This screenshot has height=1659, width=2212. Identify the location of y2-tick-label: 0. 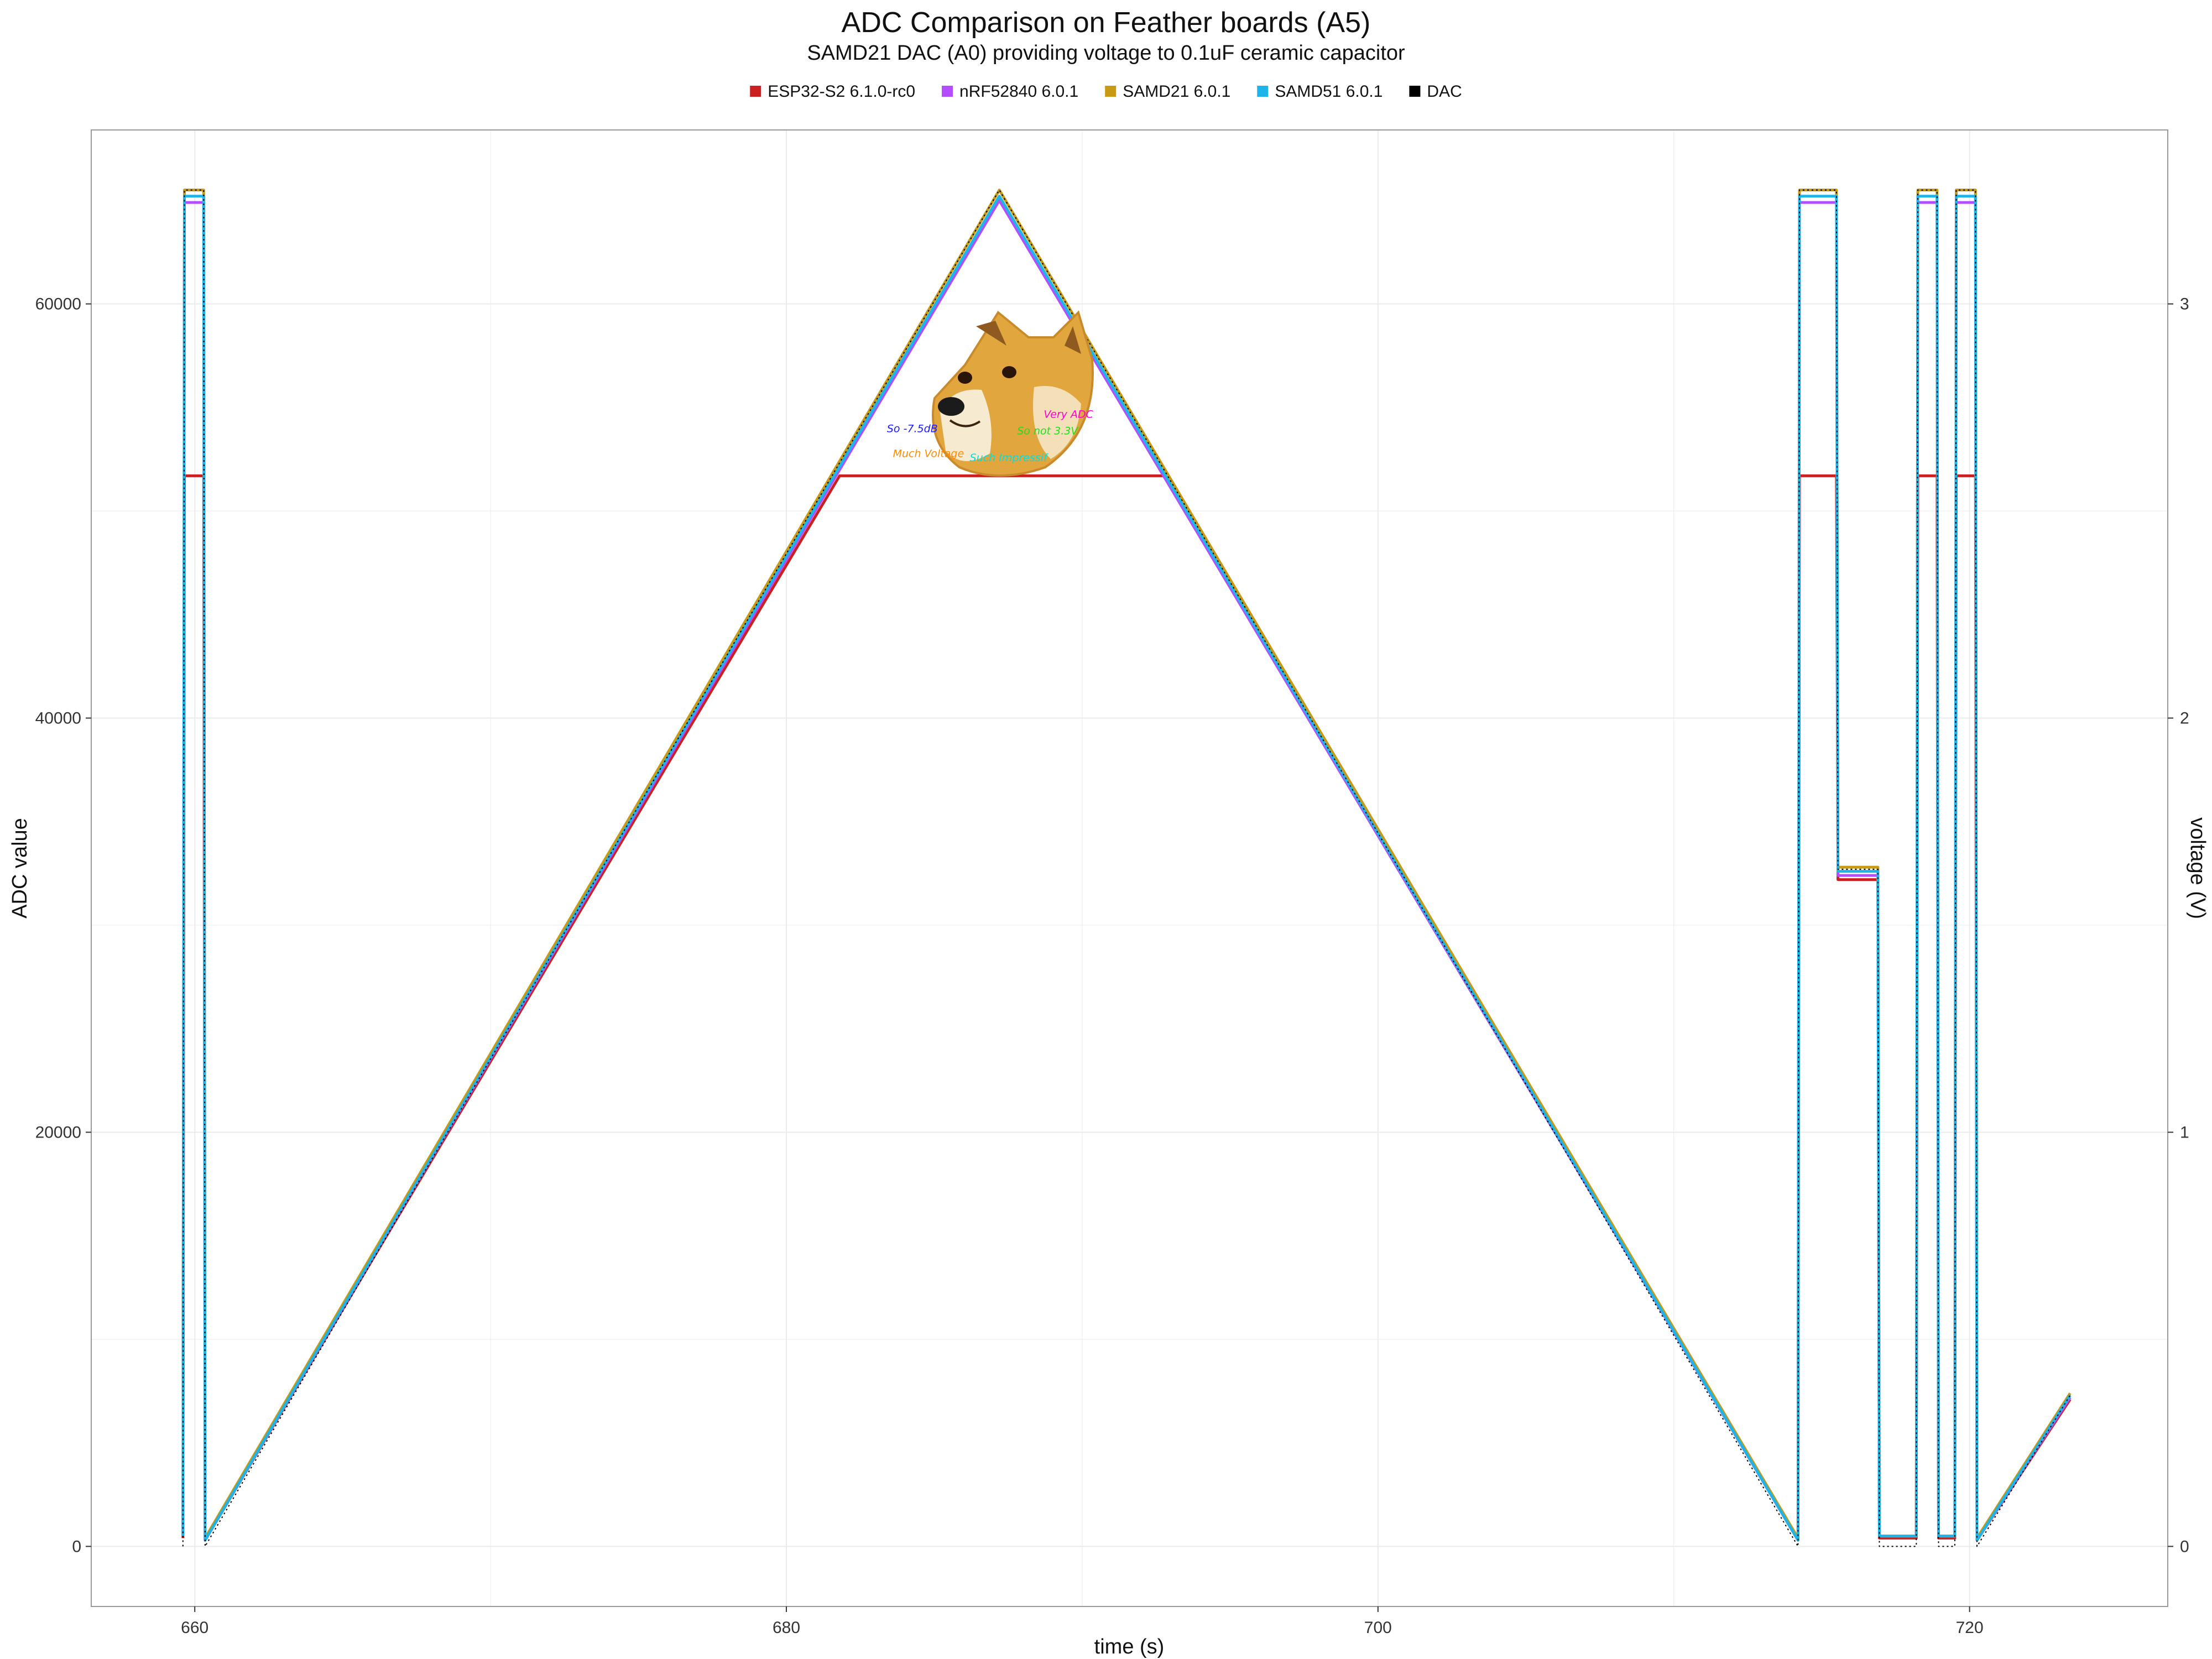
(2184, 1546).